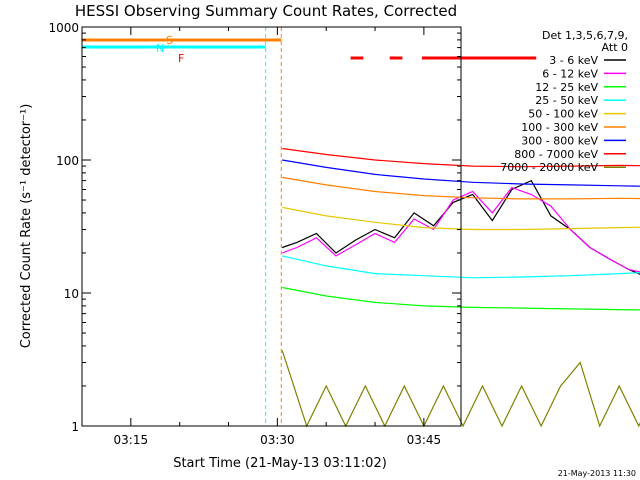 The height and width of the screenshot is (480, 640). Describe the element at coordinates (461, 188) in the screenshot. I see `series-100-300-kev` at that location.